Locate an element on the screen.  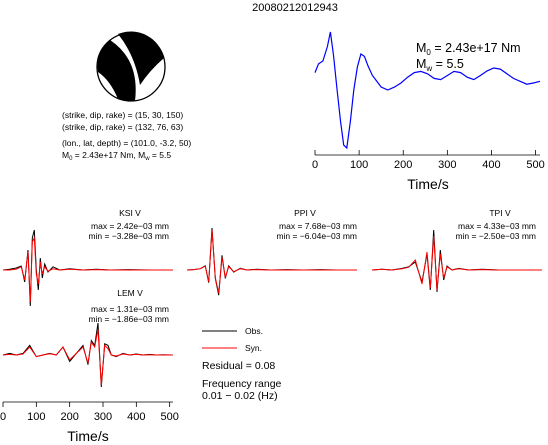
station-label: PPI V is located at coordinates (305, 213).